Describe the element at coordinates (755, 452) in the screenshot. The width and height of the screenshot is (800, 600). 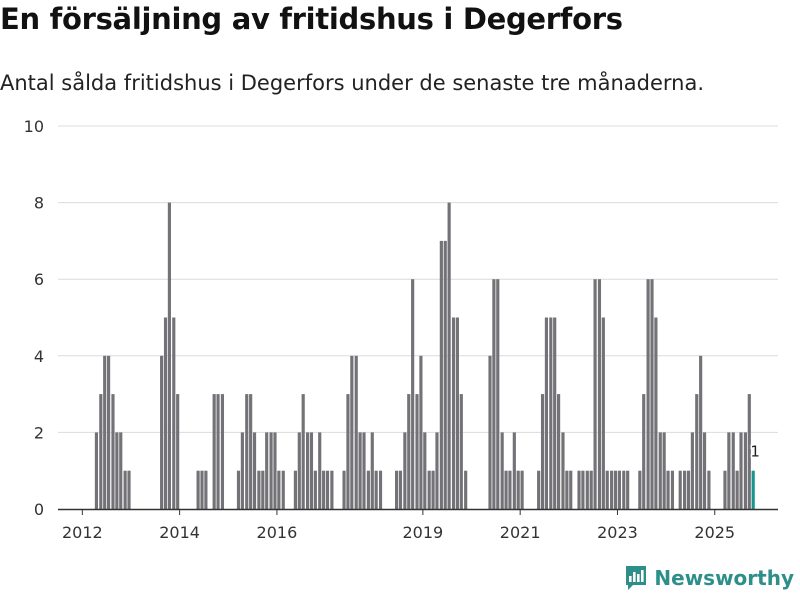
I see `data-label: 1` at that location.